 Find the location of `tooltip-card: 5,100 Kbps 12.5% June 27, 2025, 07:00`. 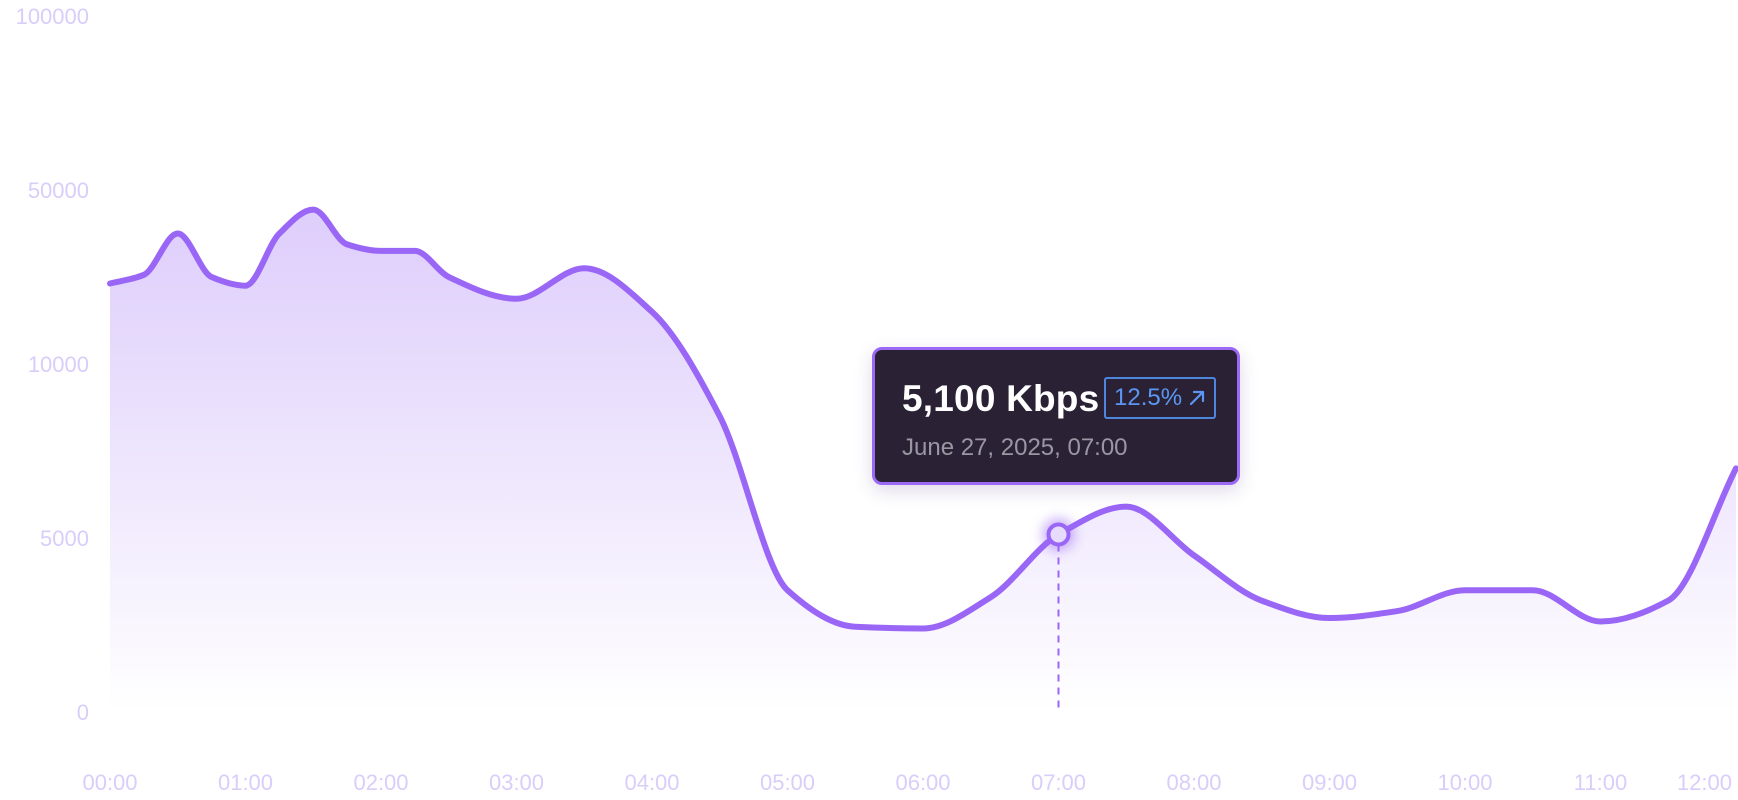

tooltip-card: 5,100 Kbps 12.5% June 27, 2025, 07:00 is located at coordinates (1056, 416).